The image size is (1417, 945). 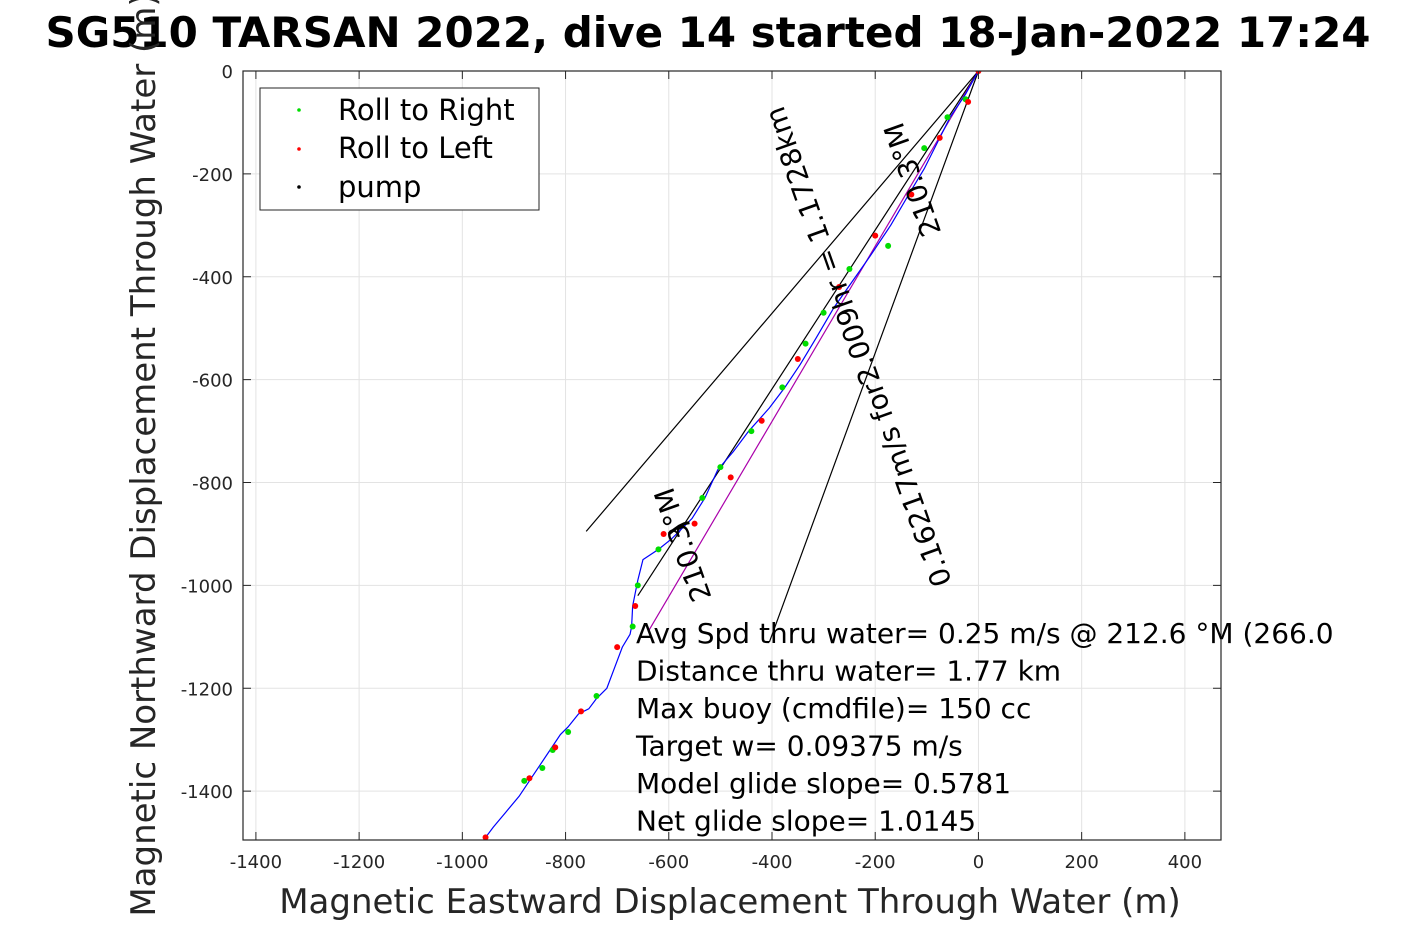 What do you see at coordinates (772, 862) in the screenshot?
I see `x-tick-label: -400` at bounding box center [772, 862].